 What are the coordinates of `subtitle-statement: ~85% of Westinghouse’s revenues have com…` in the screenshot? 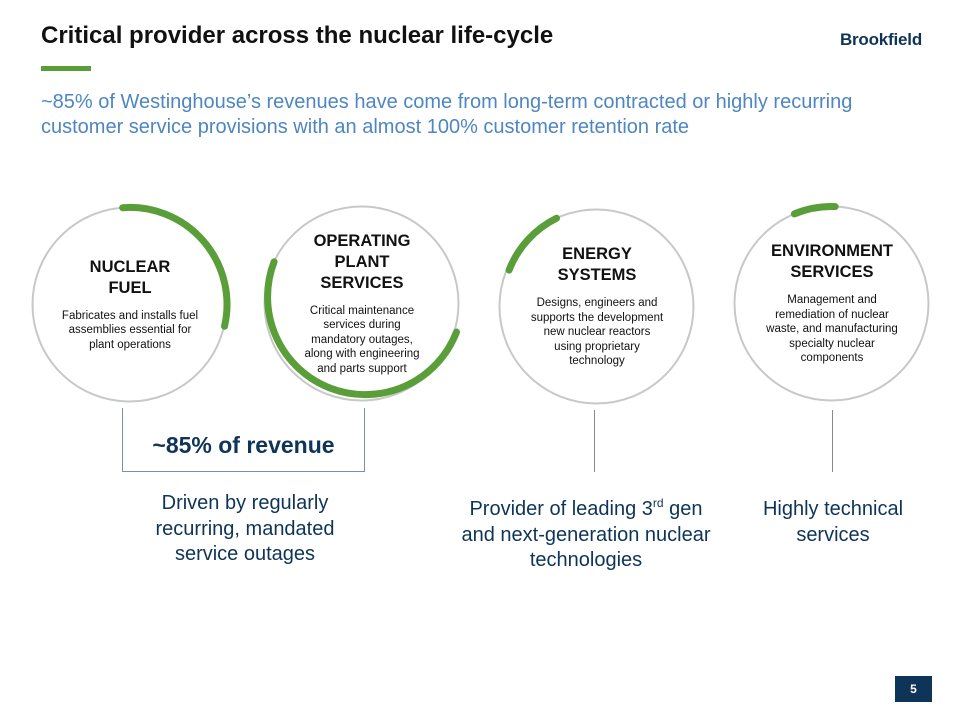 It's located at (447, 114).